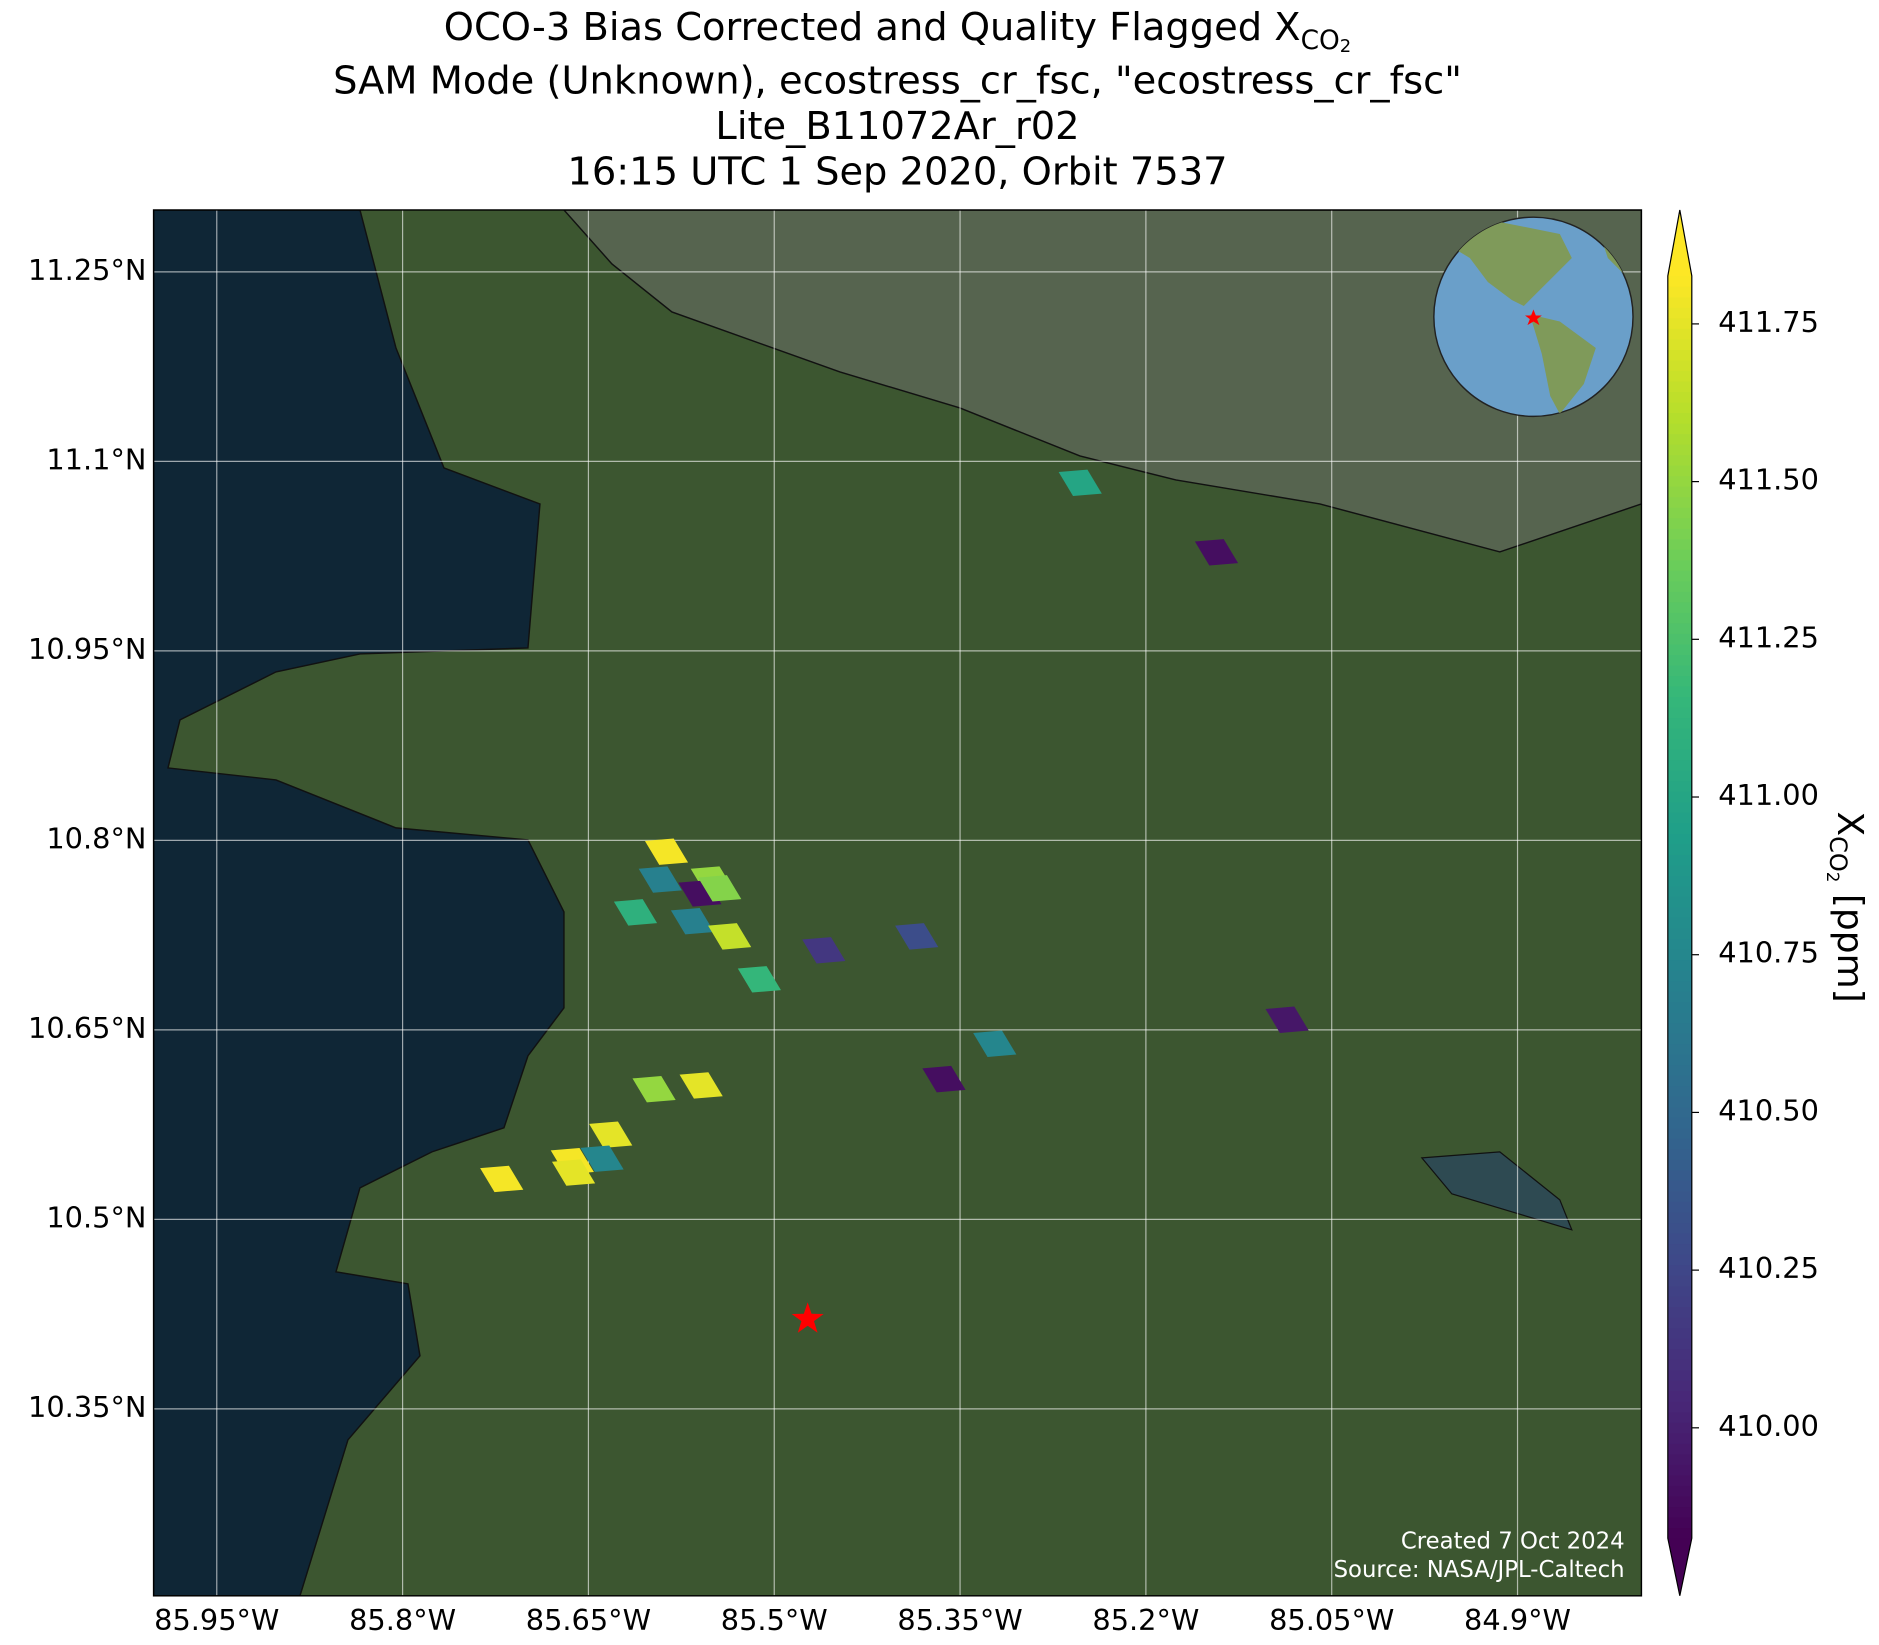  I want to click on colorbar-tick-label: 411.00, so click(1768, 795).